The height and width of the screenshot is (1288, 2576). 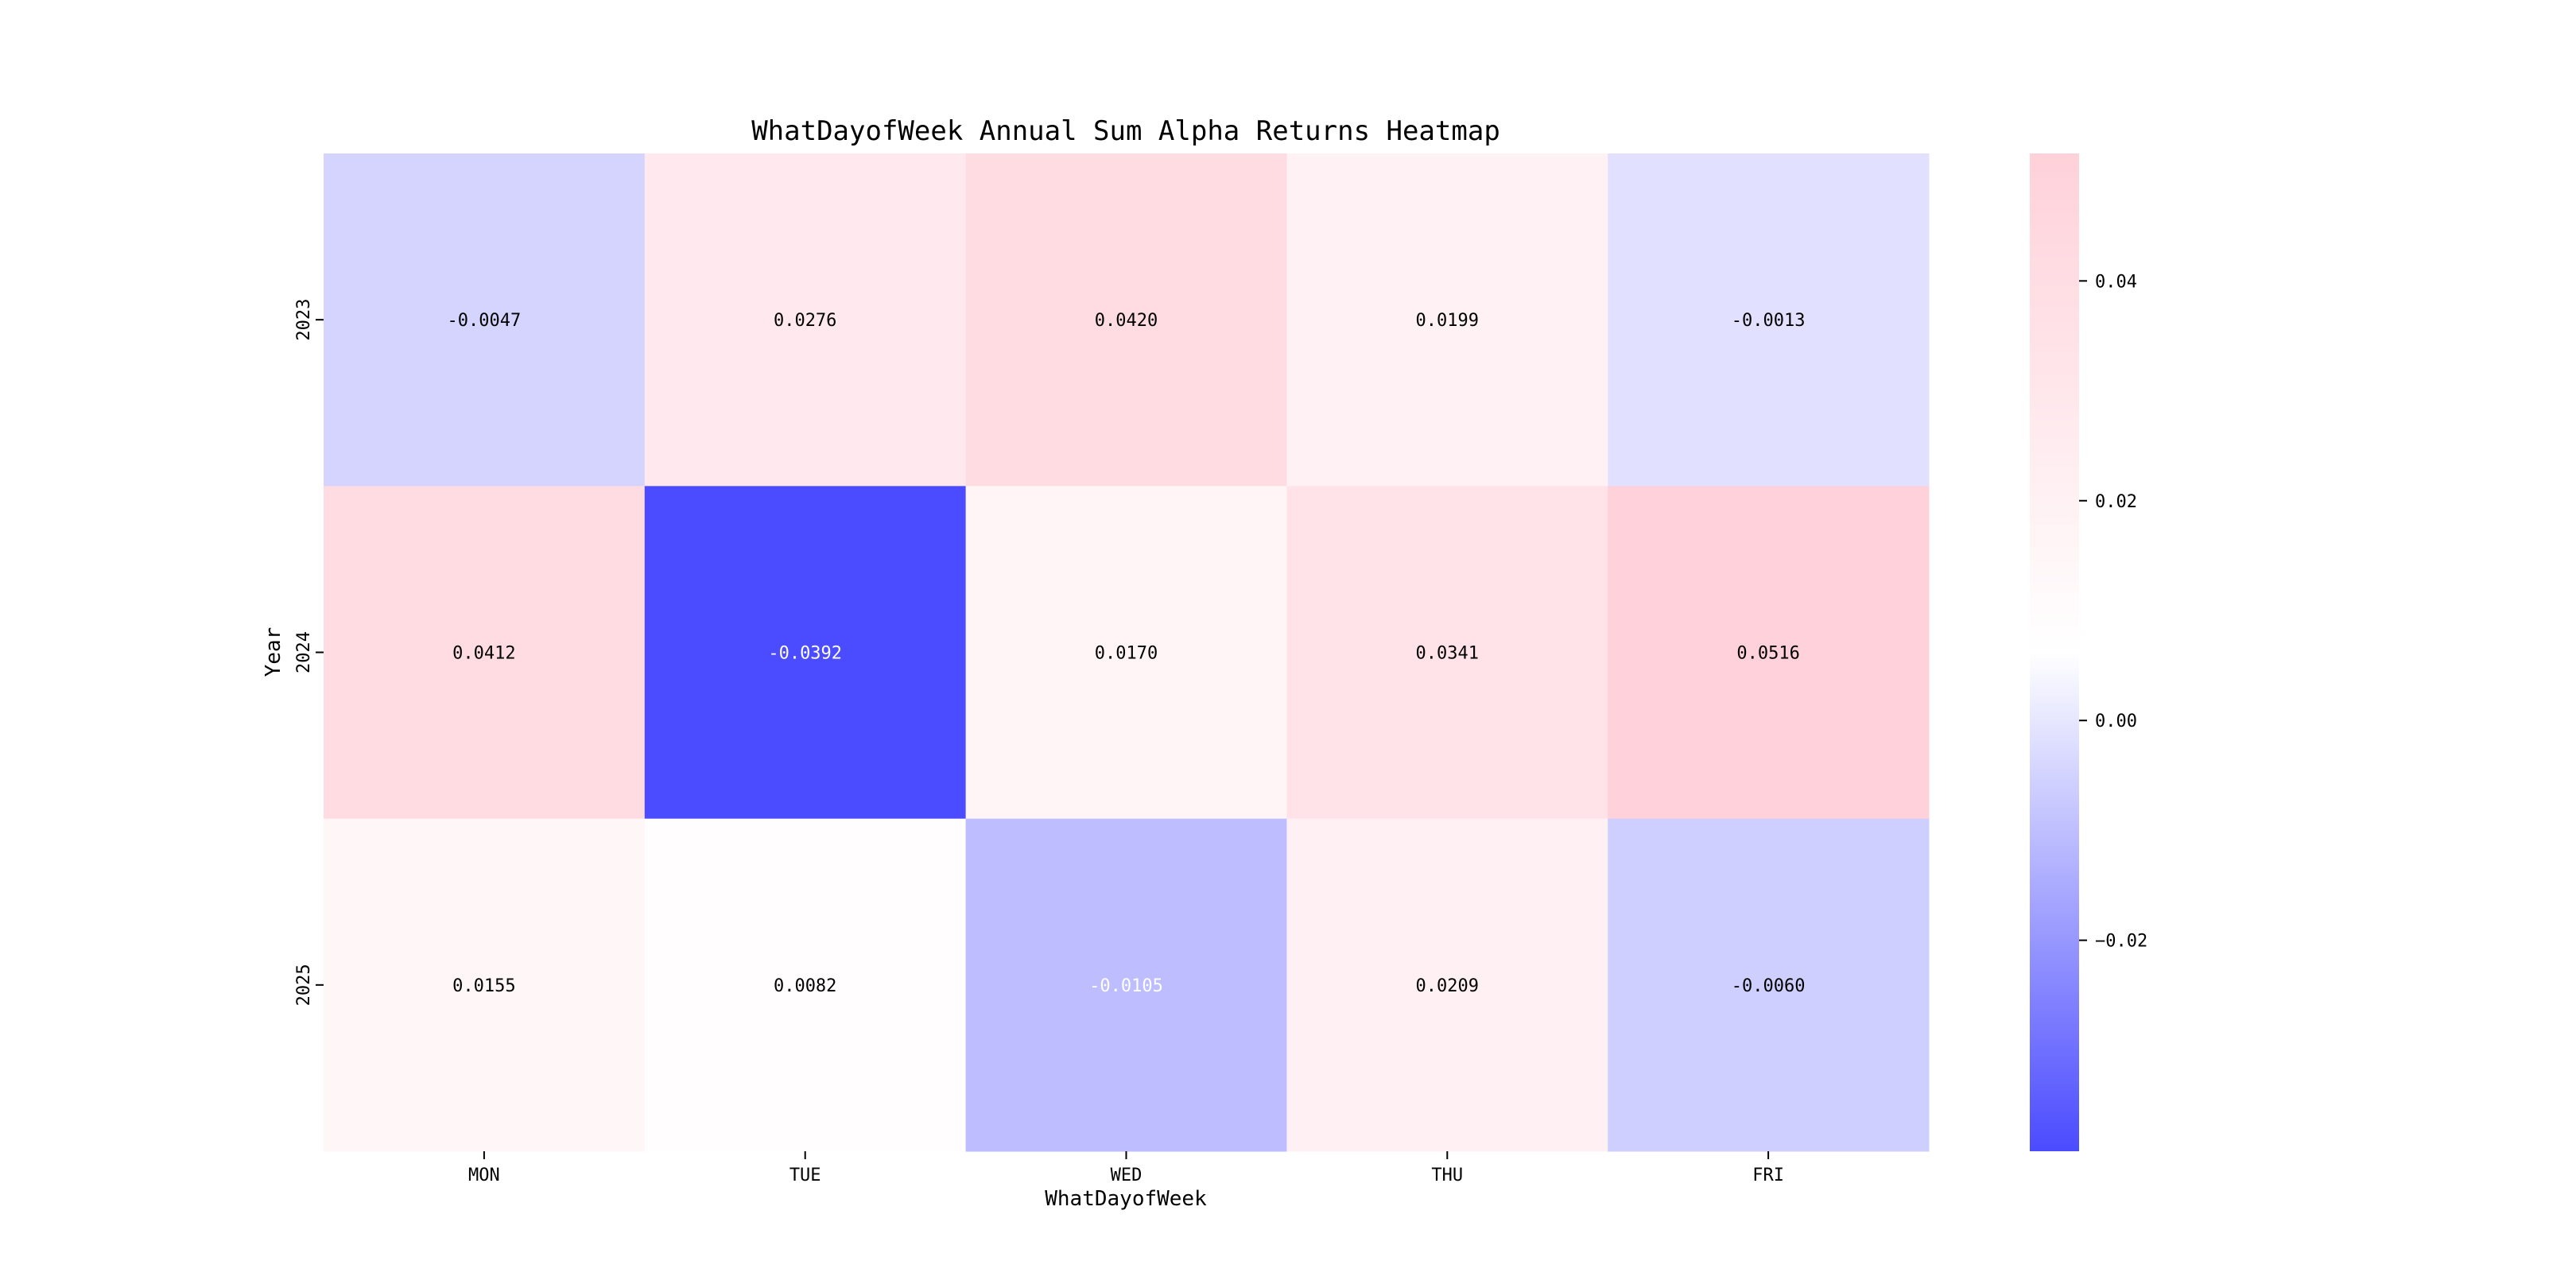 I want to click on cell-annotation: 0.0082, so click(x=805, y=986).